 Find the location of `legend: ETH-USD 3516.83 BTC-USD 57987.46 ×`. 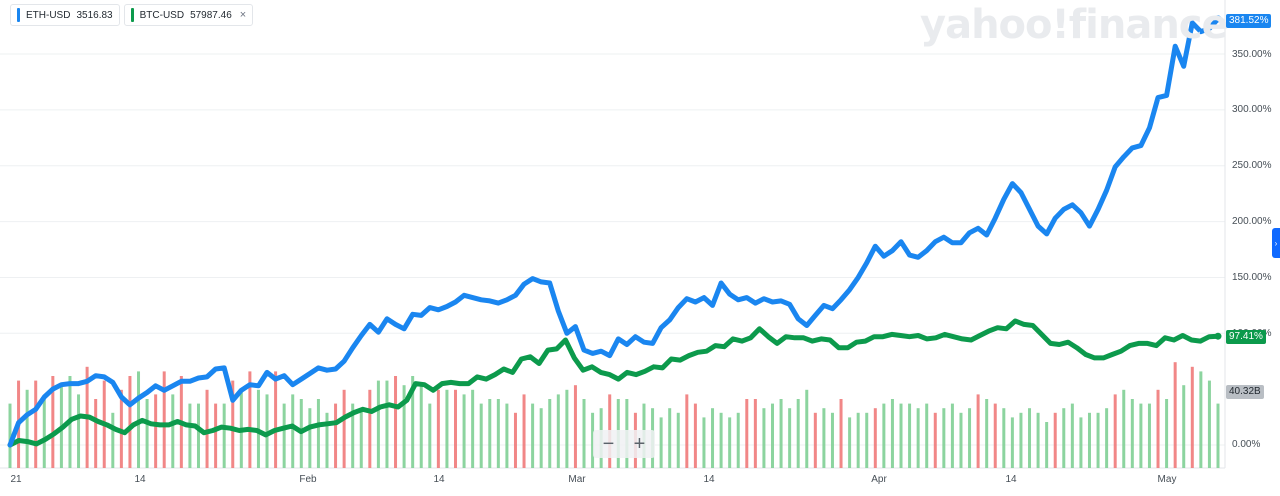

legend: ETH-USD 3516.83 BTC-USD 57987.46 × is located at coordinates (132, 15).